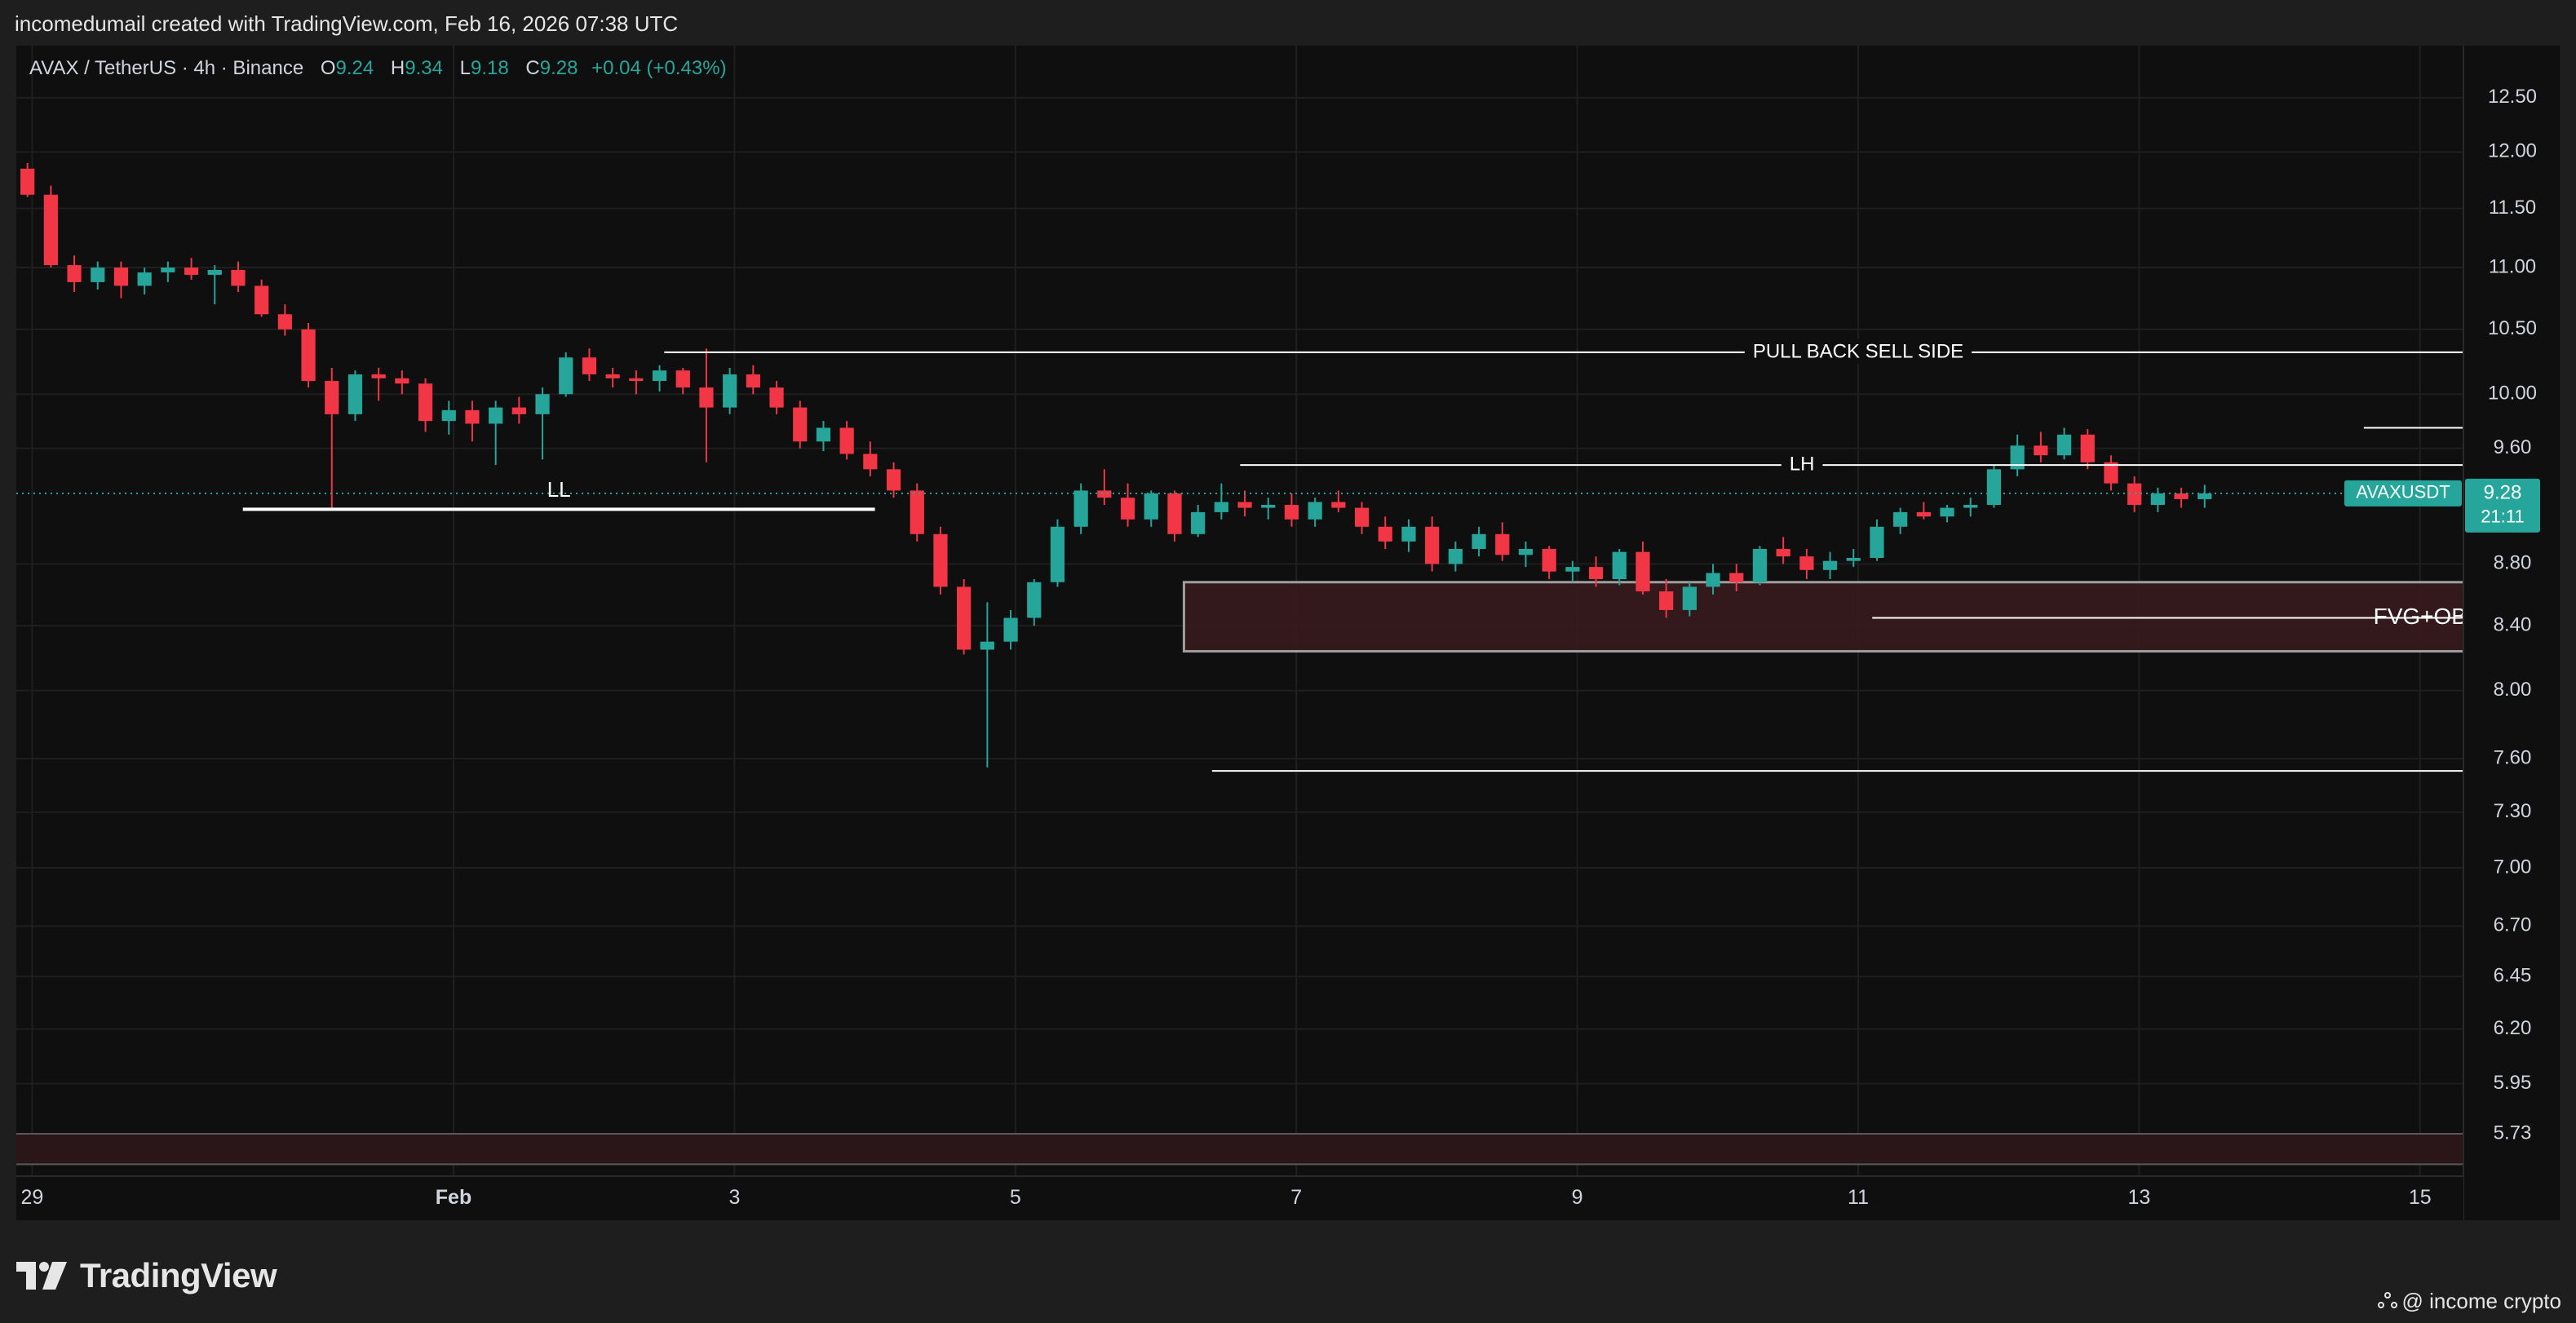  I want to click on y-tick-label: 9.60, so click(2513, 447).